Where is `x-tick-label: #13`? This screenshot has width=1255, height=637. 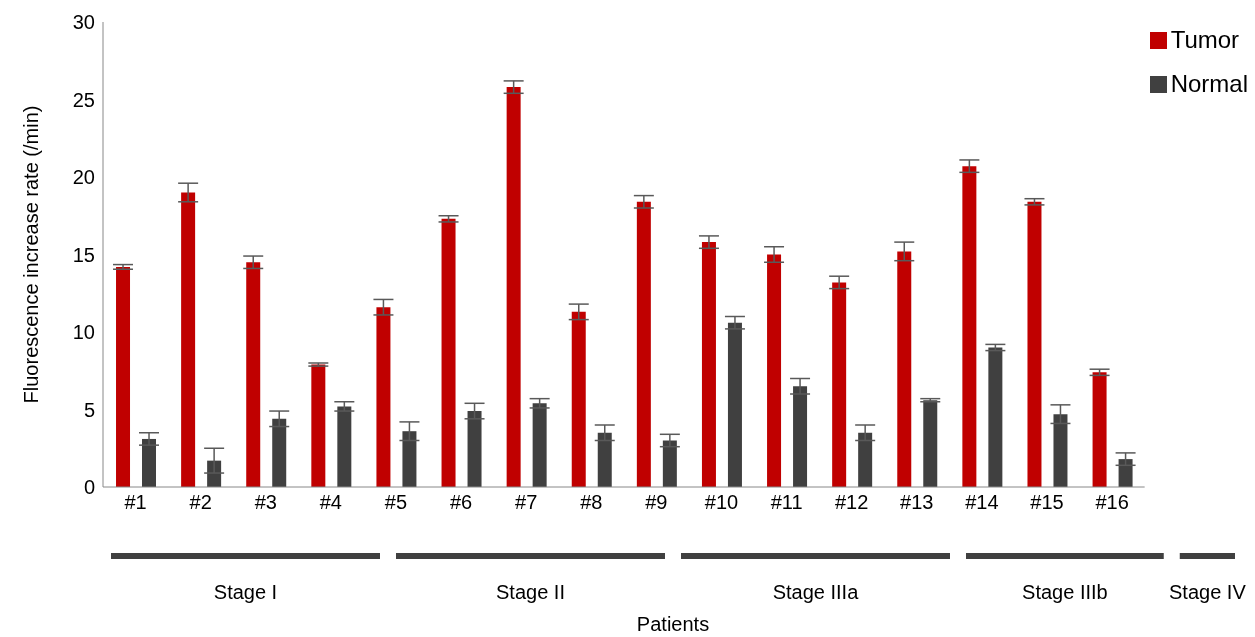 x-tick-label: #13 is located at coordinates (917, 502).